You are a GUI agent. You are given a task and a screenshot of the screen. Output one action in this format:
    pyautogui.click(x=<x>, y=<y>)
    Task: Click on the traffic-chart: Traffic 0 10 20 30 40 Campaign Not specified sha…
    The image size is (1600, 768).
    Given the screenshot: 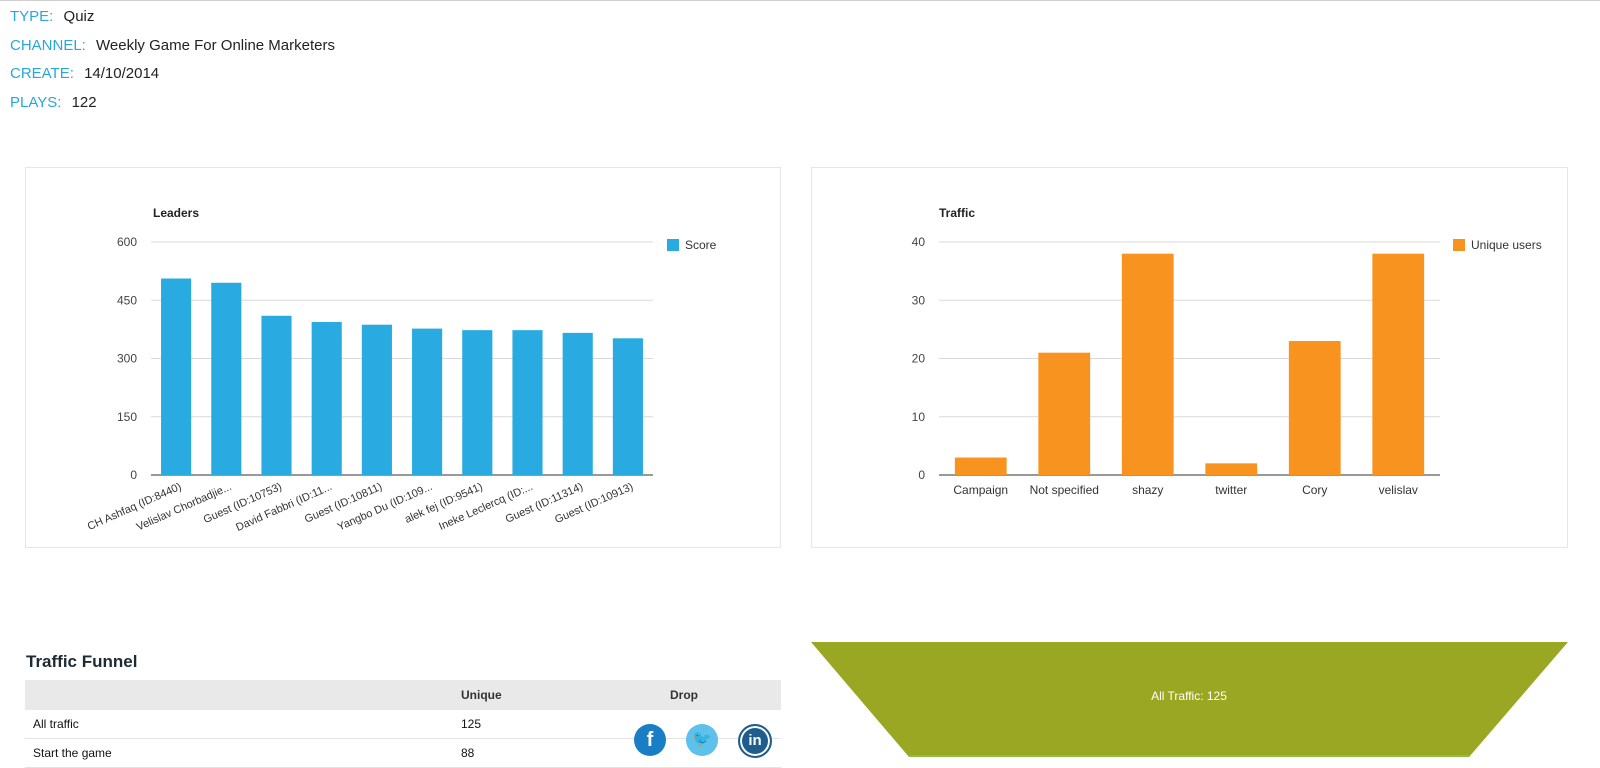 What is the action you would take?
    pyautogui.click(x=1227, y=351)
    